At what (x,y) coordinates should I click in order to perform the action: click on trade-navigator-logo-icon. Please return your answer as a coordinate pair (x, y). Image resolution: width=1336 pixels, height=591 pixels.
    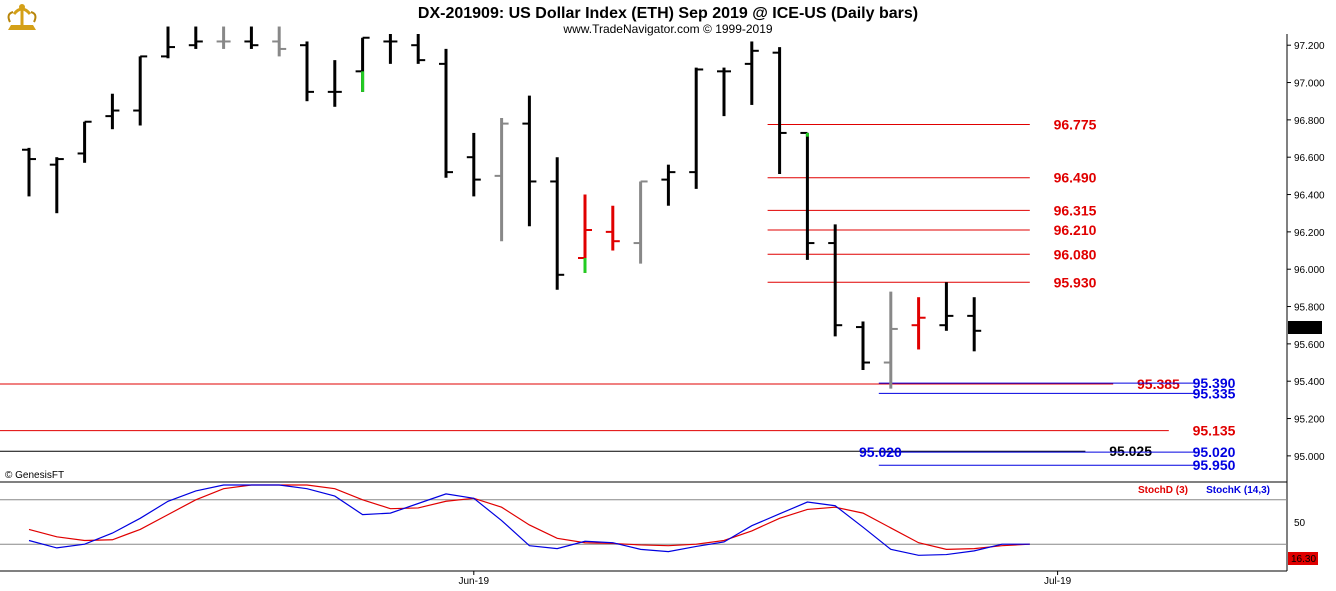
    Looking at the image, I should click on (22, 17).